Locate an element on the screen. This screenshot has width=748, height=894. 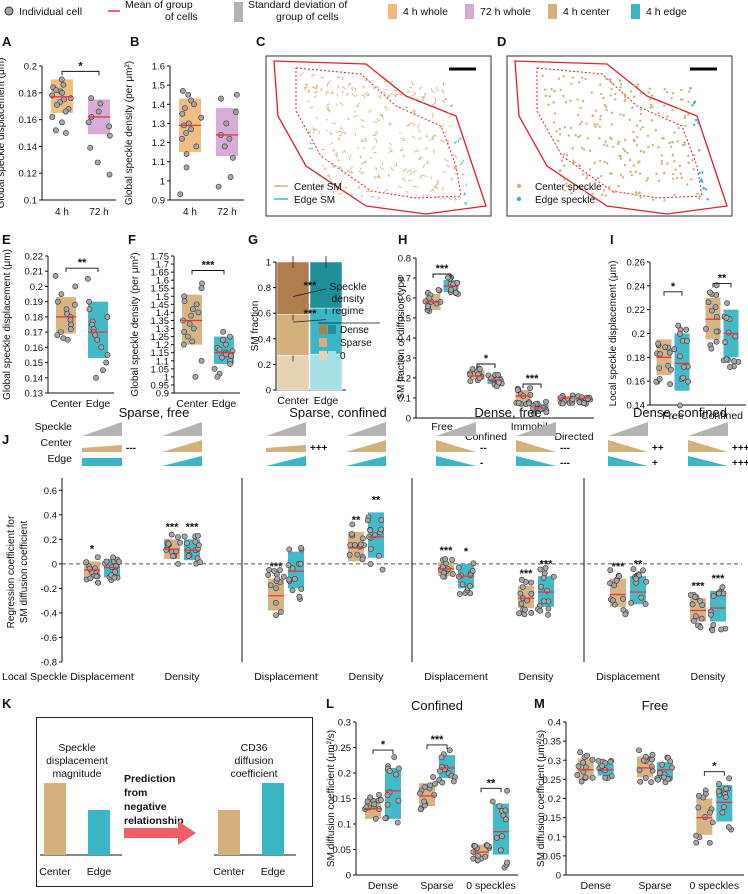
subpanel-title: Dense, confined is located at coordinates (680, 412).